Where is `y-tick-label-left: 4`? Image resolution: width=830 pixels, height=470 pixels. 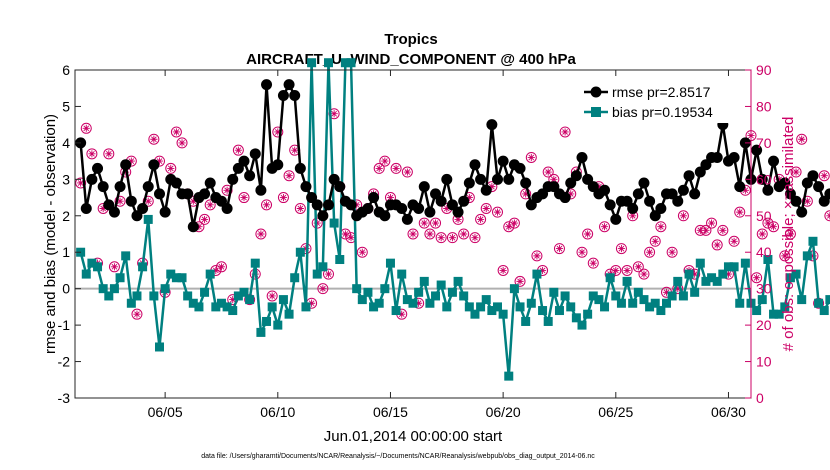 y-tick-label-left: 4 is located at coordinates (66, 143).